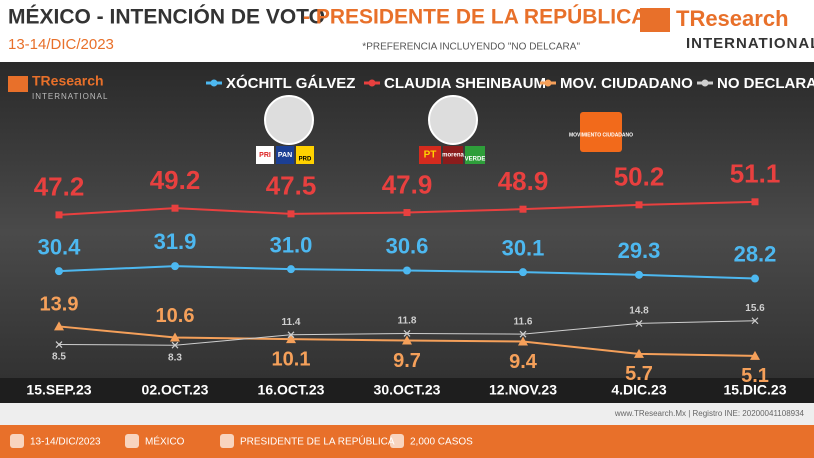 This screenshot has height=458, width=814. Describe the element at coordinates (523, 321) in the screenshot. I see `data-label: 11.6` at that location.